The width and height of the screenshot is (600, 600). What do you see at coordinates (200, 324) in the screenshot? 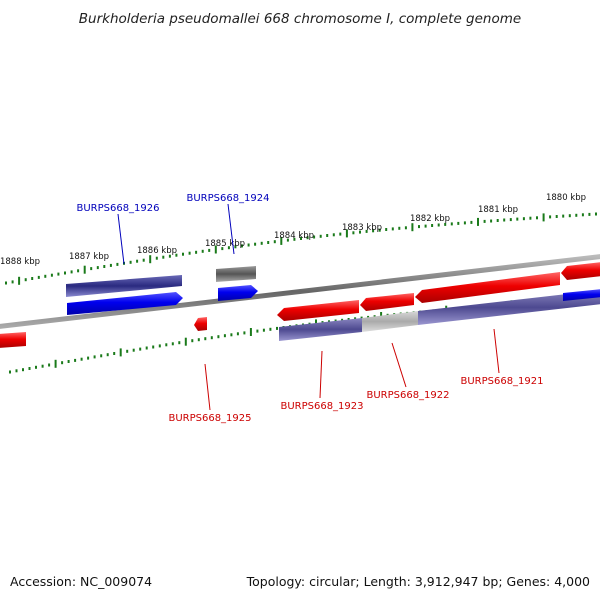
I see `gene-feature-burps668-1925` at bounding box center [200, 324].